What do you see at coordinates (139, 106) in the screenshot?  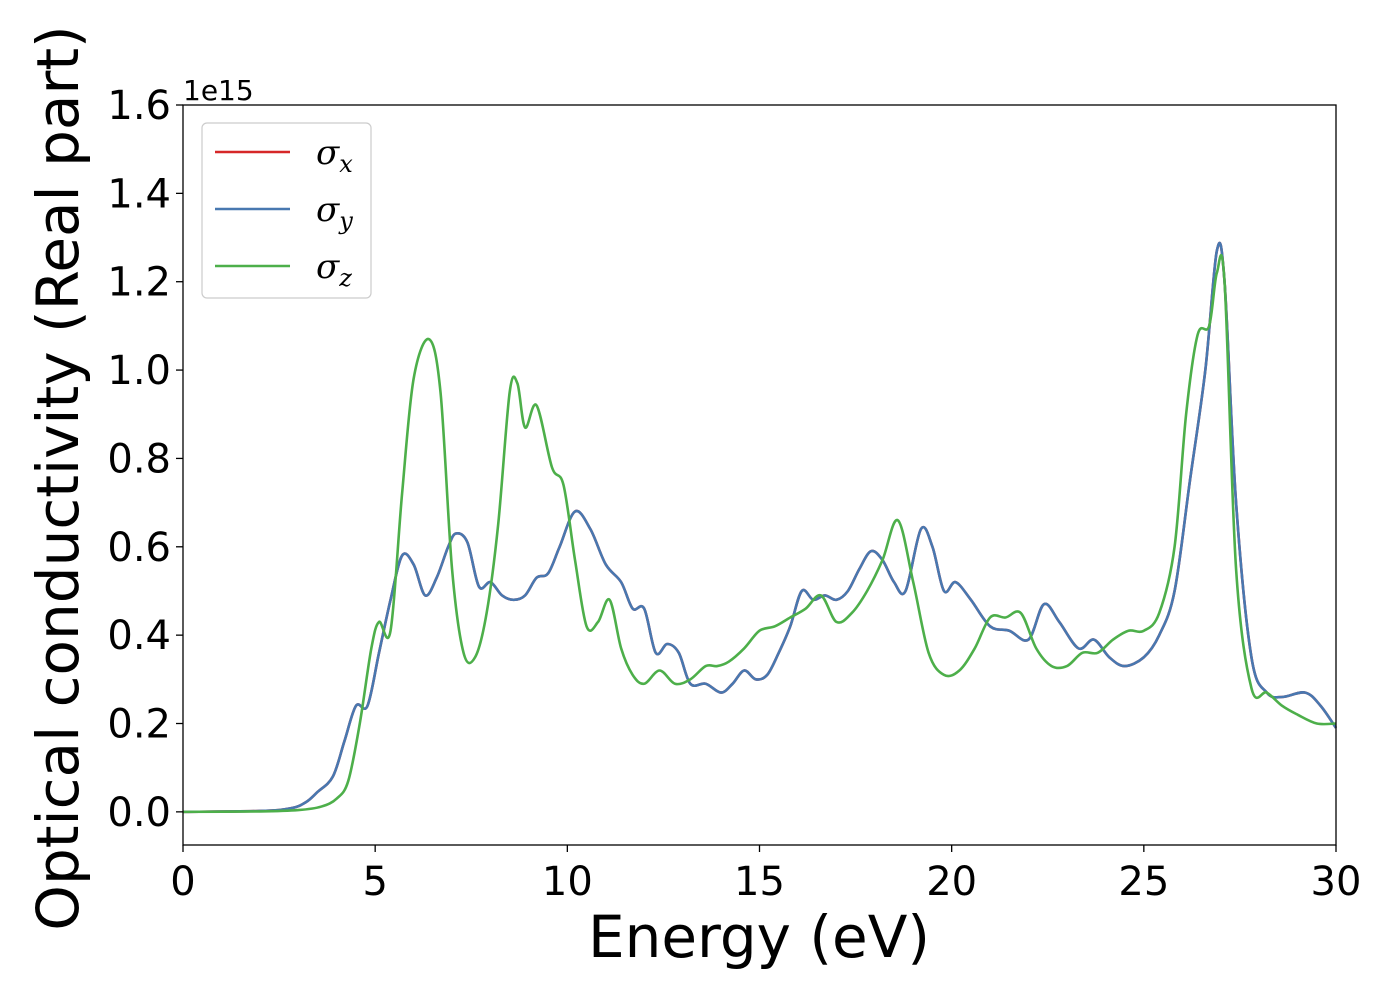 I see `y-tick-label: 1.6` at bounding box center [139, 106].